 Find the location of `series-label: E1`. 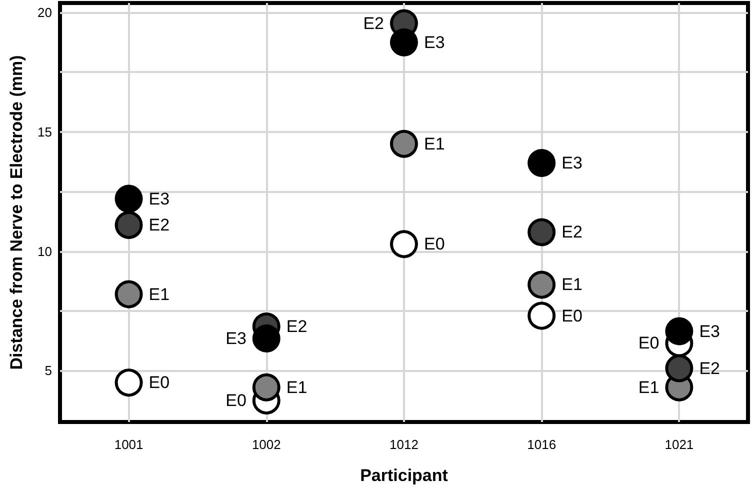

series-label: E1 is located at coordinates (159, 294).